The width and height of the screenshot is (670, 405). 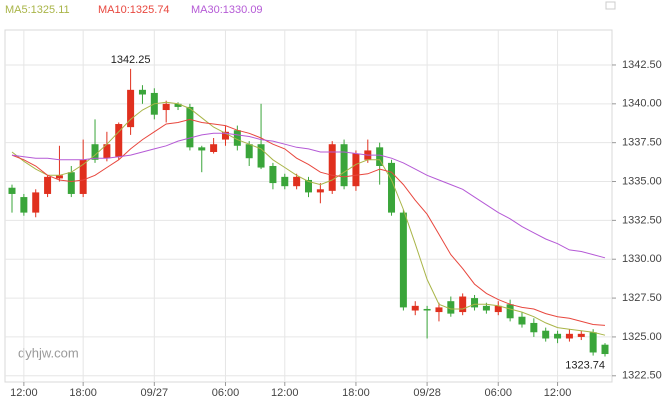 I want to click on y-tick-label: 1342.50, so click(x=642, y=65).